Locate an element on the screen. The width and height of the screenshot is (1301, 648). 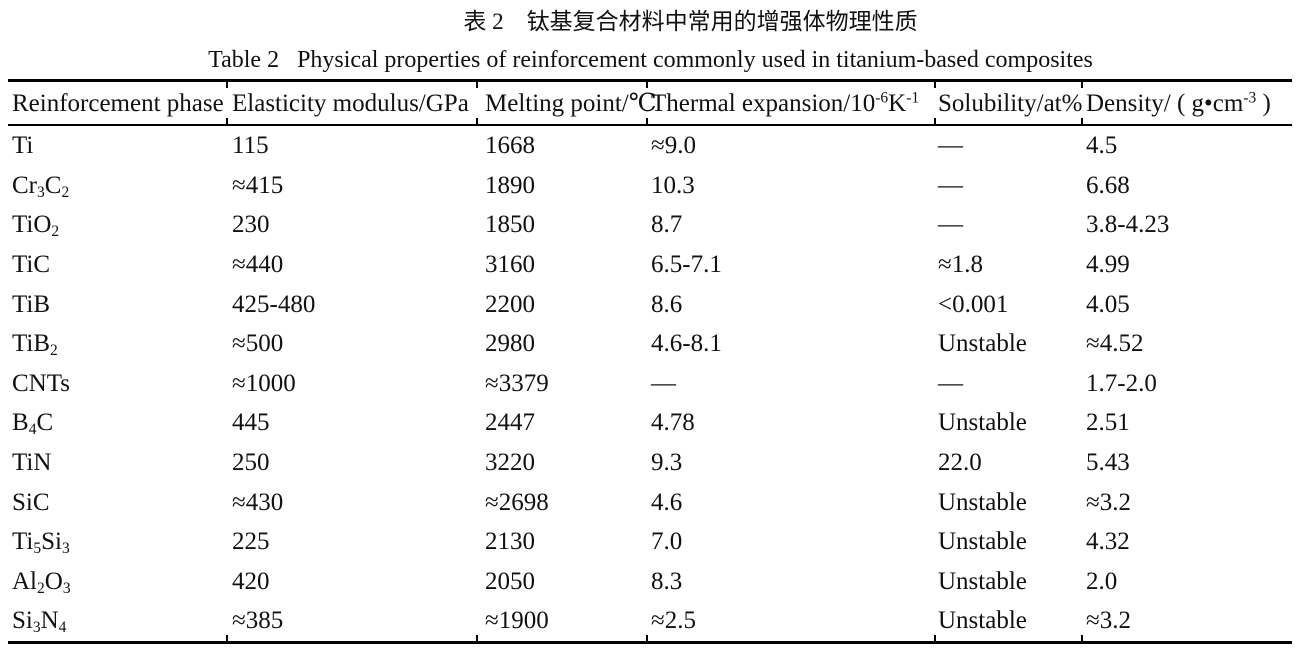
cell-value: 2050 is located at coordinates (510, 581).